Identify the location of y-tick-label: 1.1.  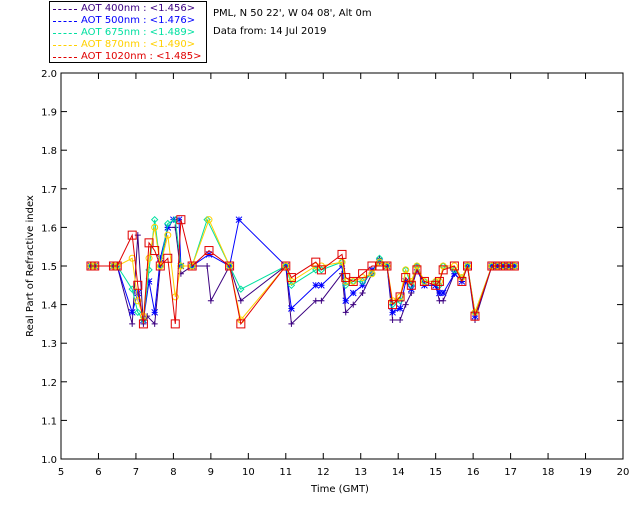
(49, 421).